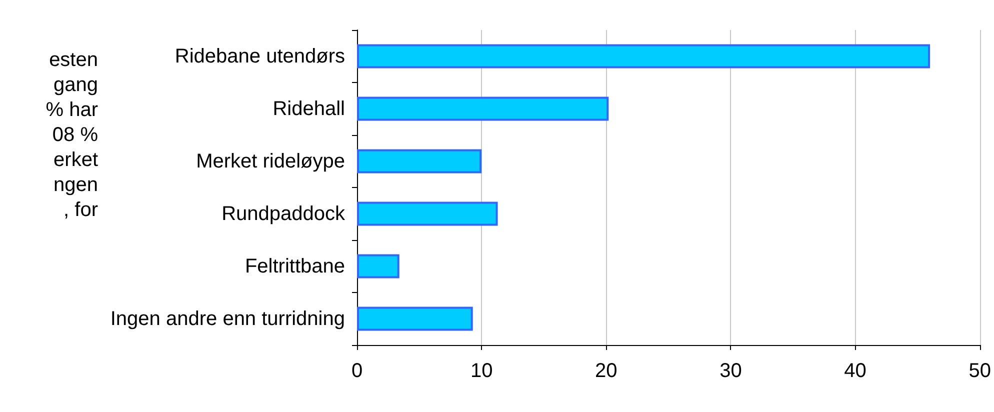 The image size is (994, 412). Describe the element at coordinates (76, 85) in the screenshot. I see `text: gang` at that location.